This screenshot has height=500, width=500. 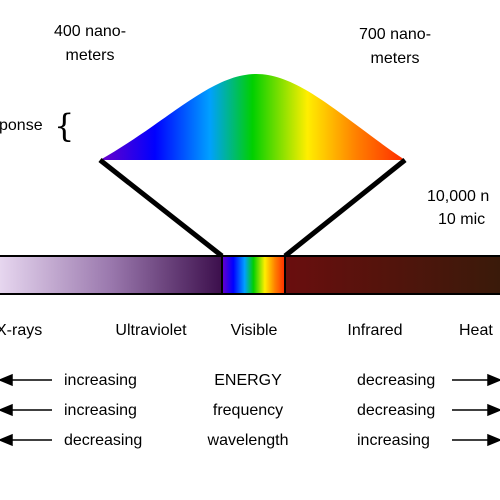 I want to click on spectrum-bar-outline, so click(x=250, y=275).